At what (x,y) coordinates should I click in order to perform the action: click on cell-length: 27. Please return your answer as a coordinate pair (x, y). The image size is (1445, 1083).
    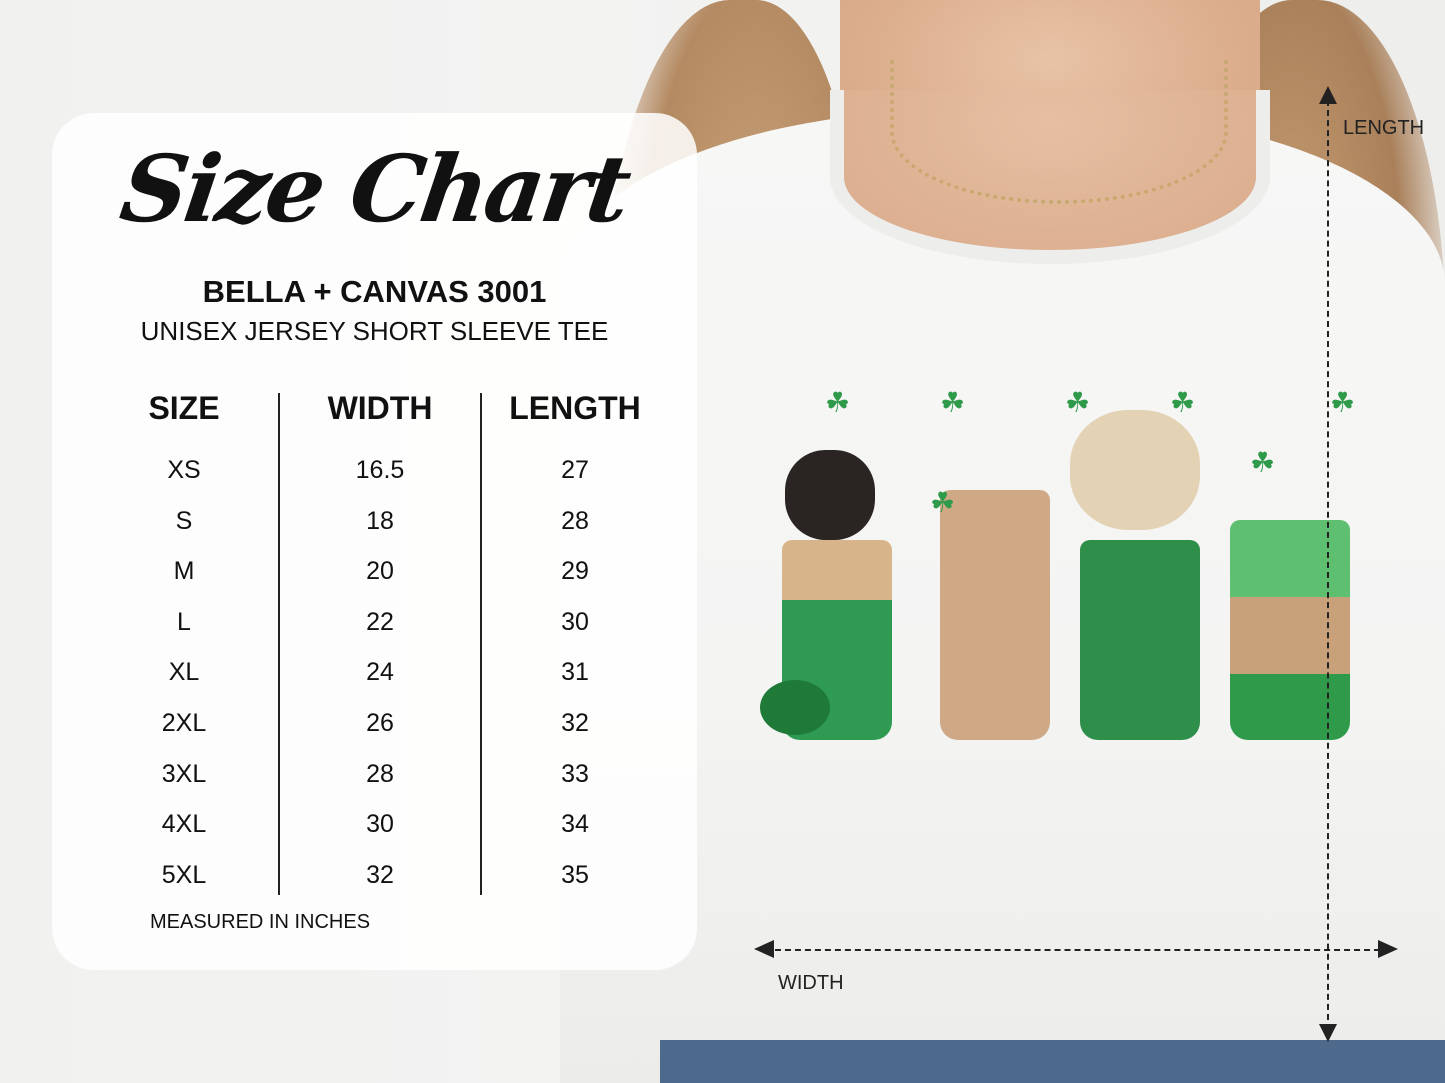
    Looking at the image, I should click on (575, 470).